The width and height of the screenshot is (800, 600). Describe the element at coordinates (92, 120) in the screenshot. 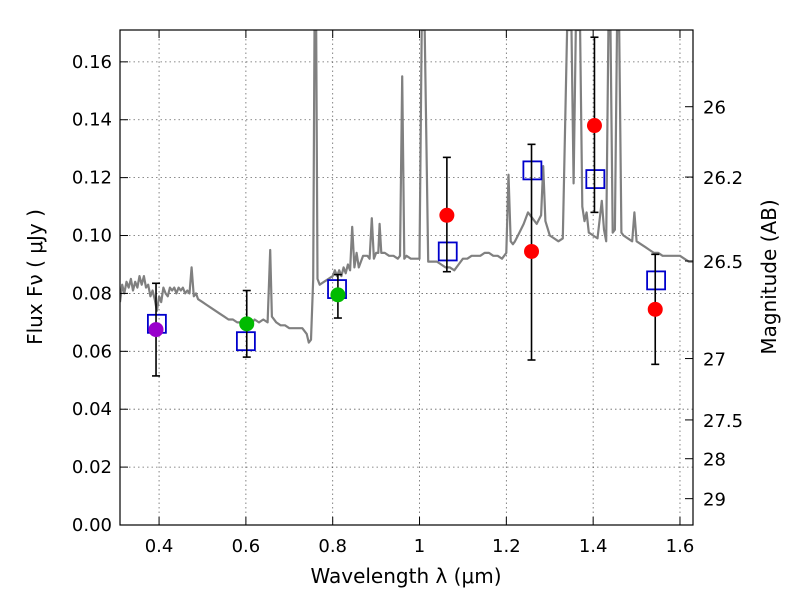

I see `y-tick-label: 0.14` at that location.